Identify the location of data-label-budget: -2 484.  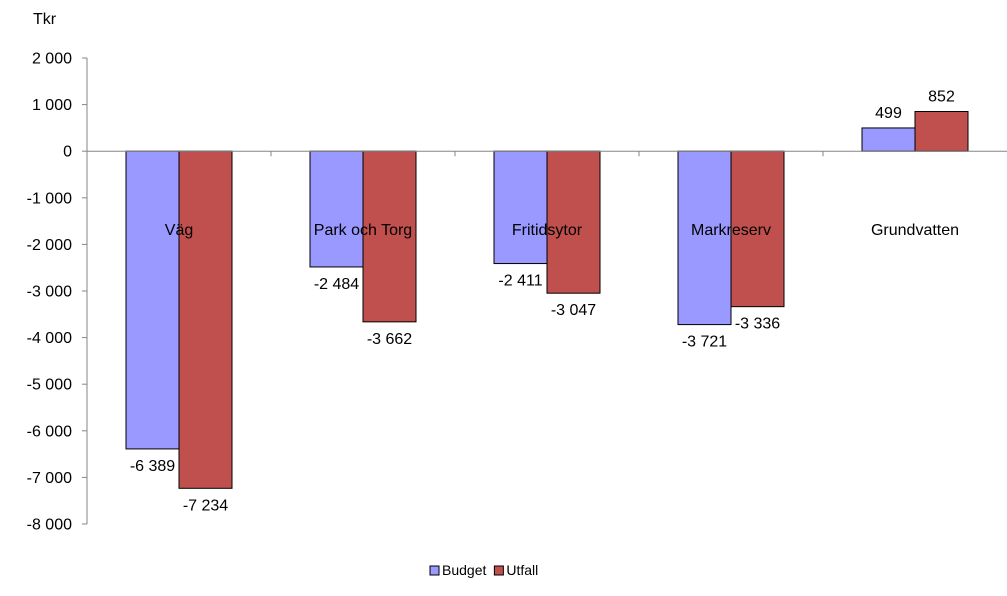
(336, 284).